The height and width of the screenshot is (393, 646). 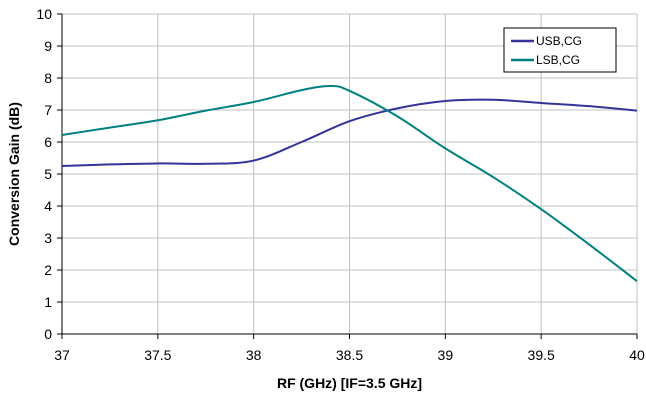 What do you see at coordinates (637, 355) in the screenshot?
I see `x-tick-label: 40` at bounding box center [637, 355].